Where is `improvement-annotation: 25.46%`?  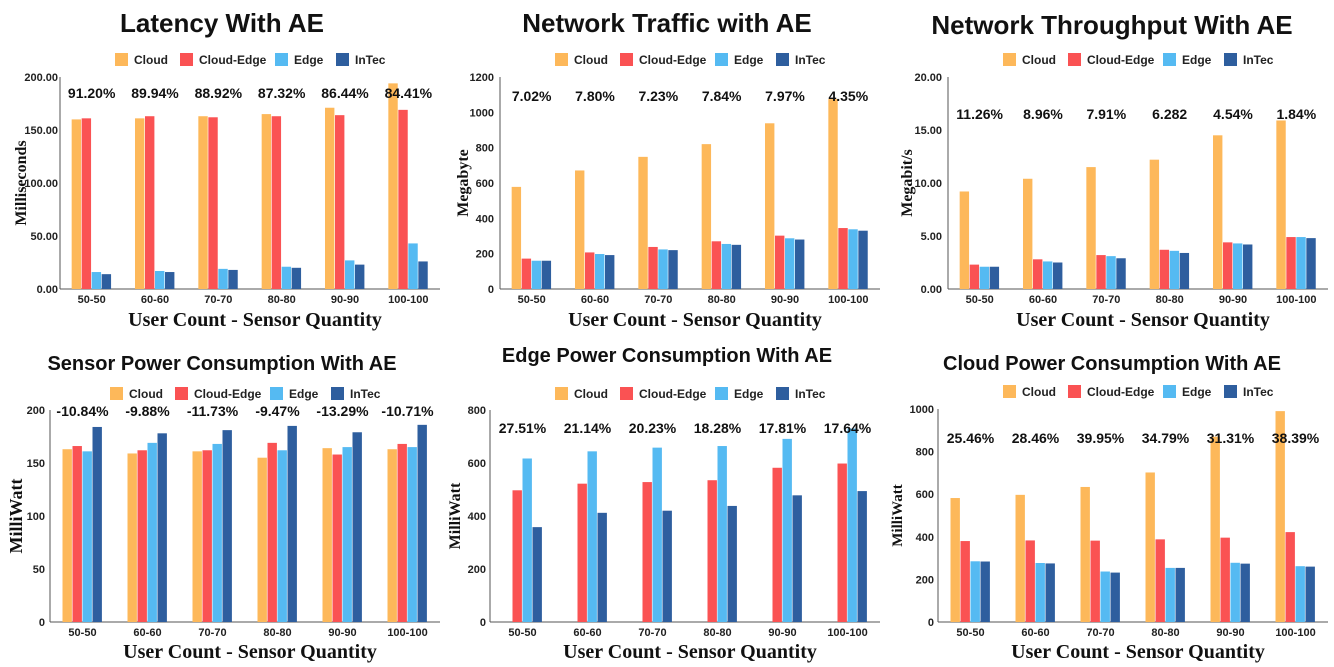
improvement-annotation: 25.46% is located at coordinates (971, 438).